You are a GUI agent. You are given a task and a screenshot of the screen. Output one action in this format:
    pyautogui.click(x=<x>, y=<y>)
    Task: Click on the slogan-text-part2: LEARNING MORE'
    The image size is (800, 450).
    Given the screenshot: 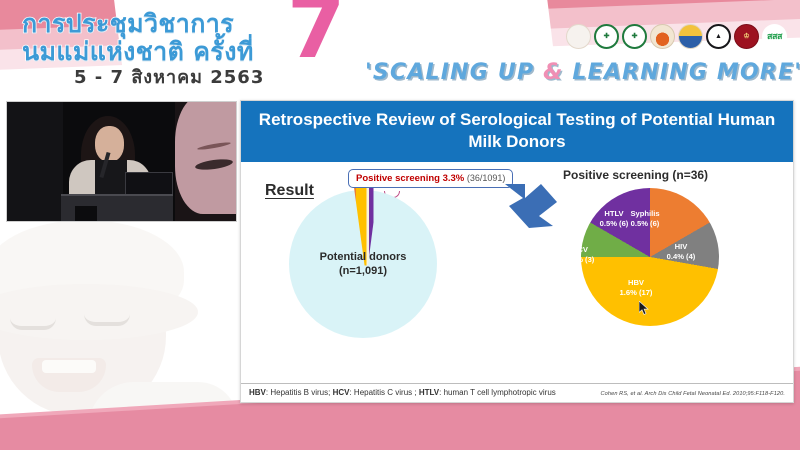 What is the action you would take?
    pyautogui.click(x=681, y=72)
    